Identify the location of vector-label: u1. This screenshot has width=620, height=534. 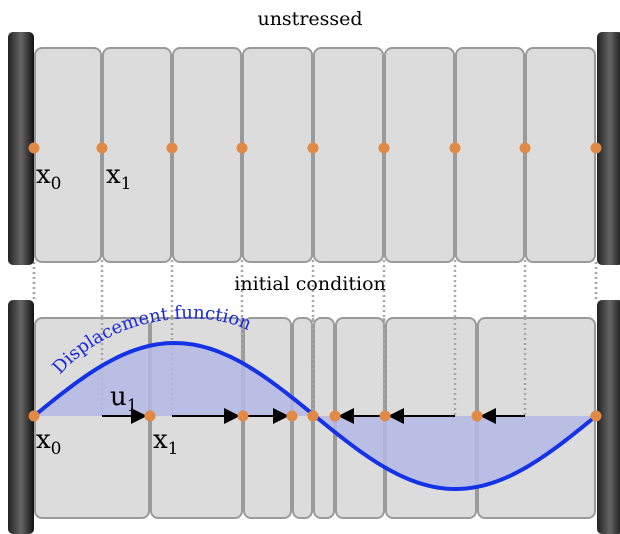
(124, 399).